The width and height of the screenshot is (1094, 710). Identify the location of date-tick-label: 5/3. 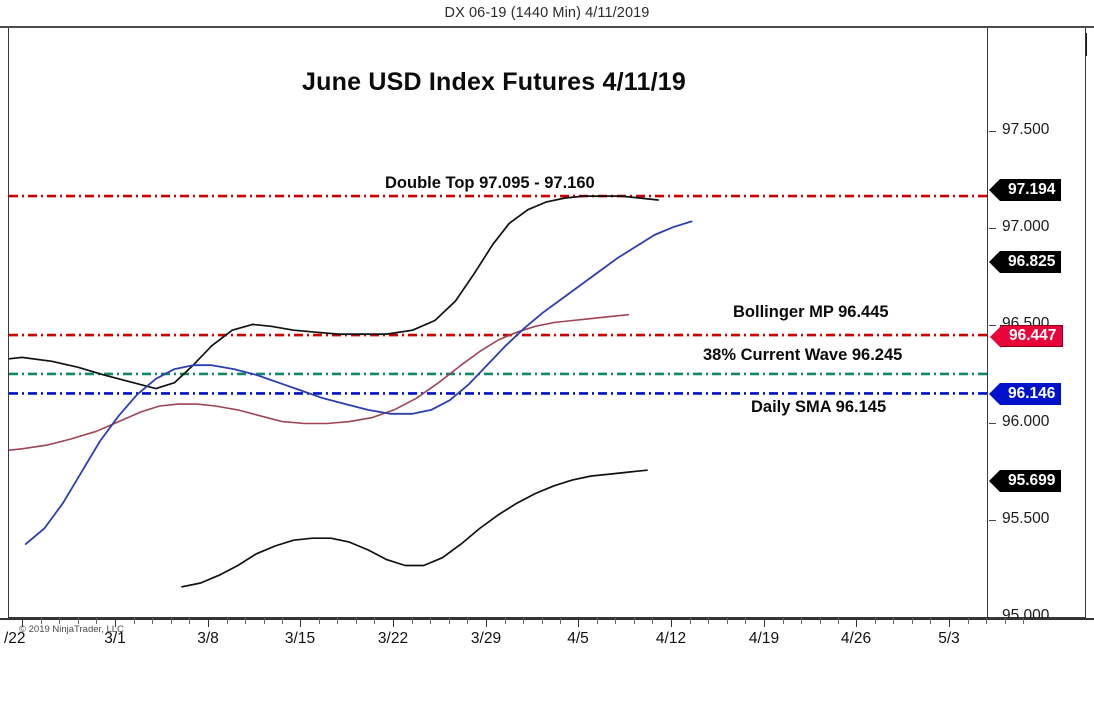
(949, 638).